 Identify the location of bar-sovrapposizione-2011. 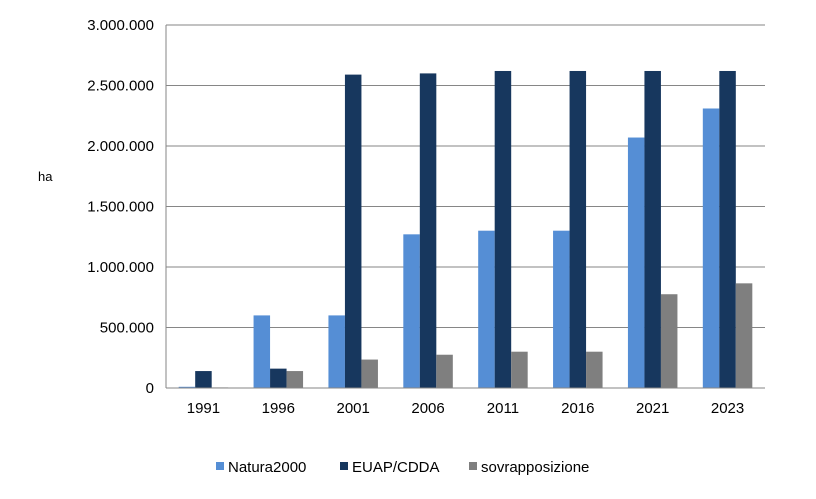
(519, 369).